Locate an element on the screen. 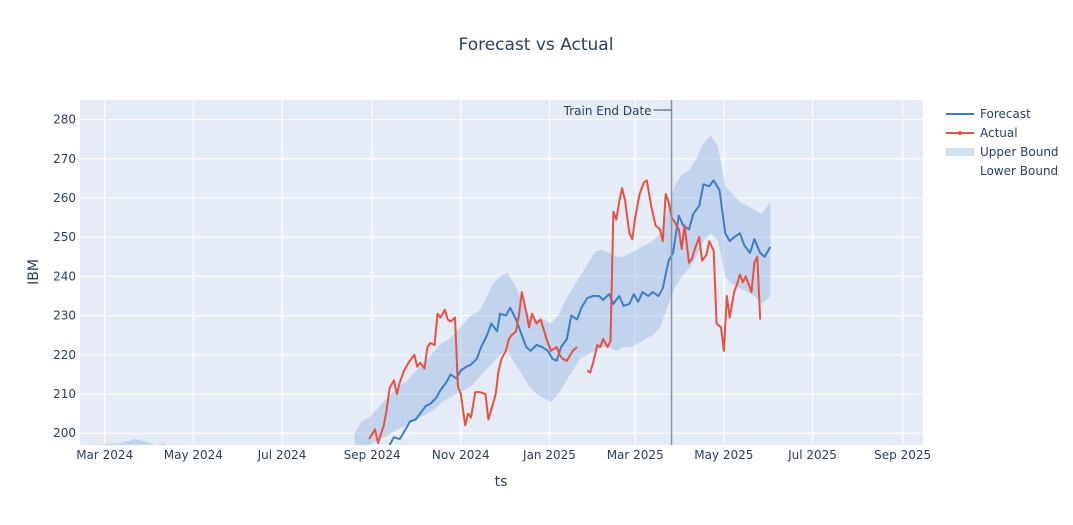 Image resolution: width=1073 pixels, height=525 pixels. y-axis-ticks: 200 210 220 230 240 250 260 270 280 is located at coordinates (64, 277).